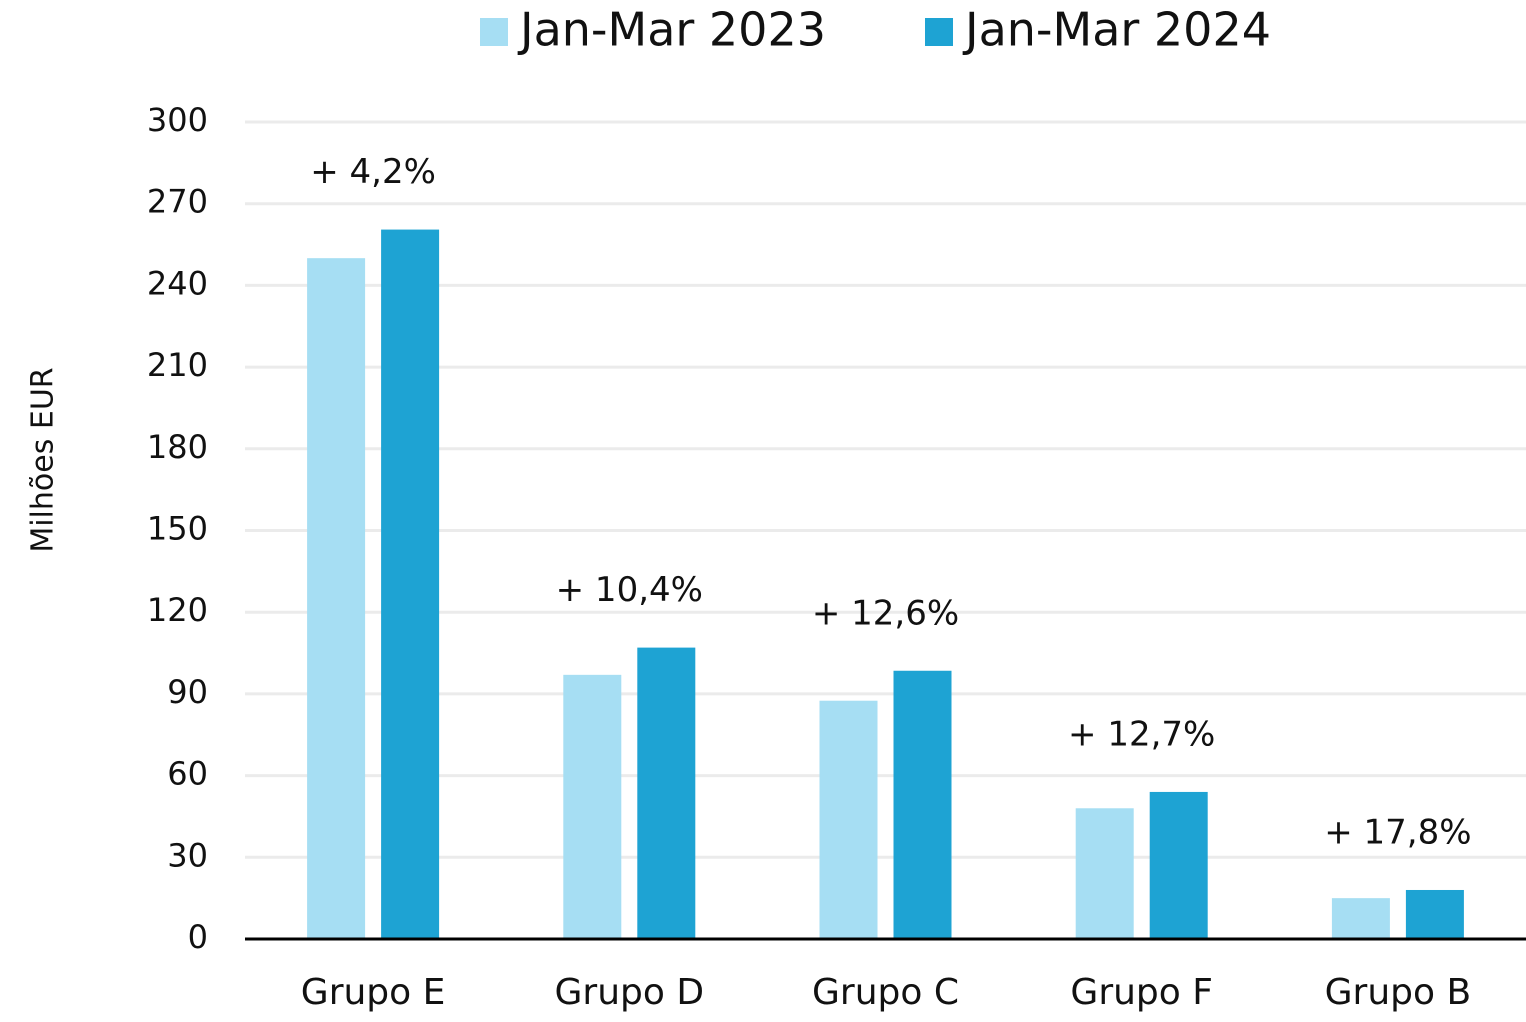  I want to click on y-tick-label: 0, so click(198, 937).